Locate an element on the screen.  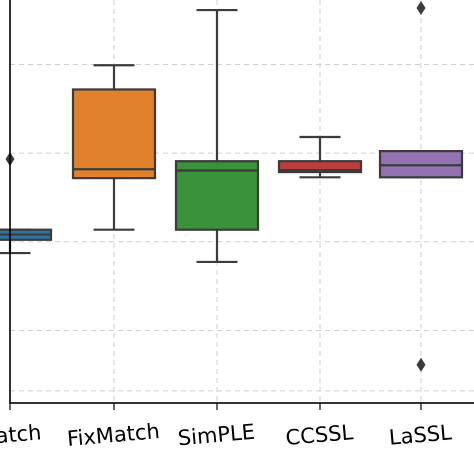
x-tick-label-simple: SimPLE is located at coordinates (216, 435).